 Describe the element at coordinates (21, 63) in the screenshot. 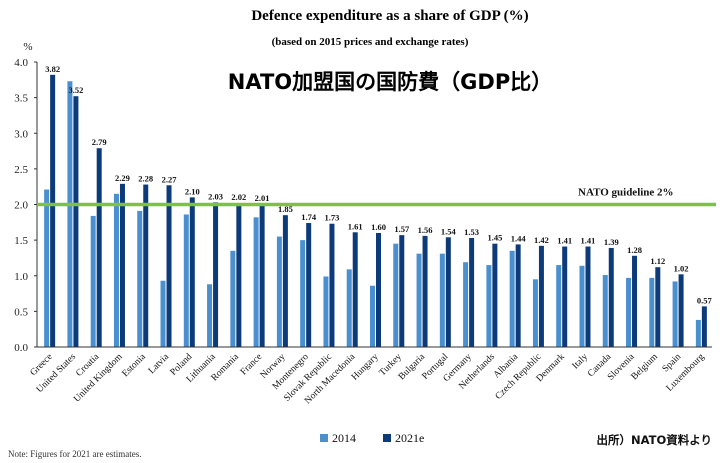

I see `y-tick-label: 4.0` at that location.